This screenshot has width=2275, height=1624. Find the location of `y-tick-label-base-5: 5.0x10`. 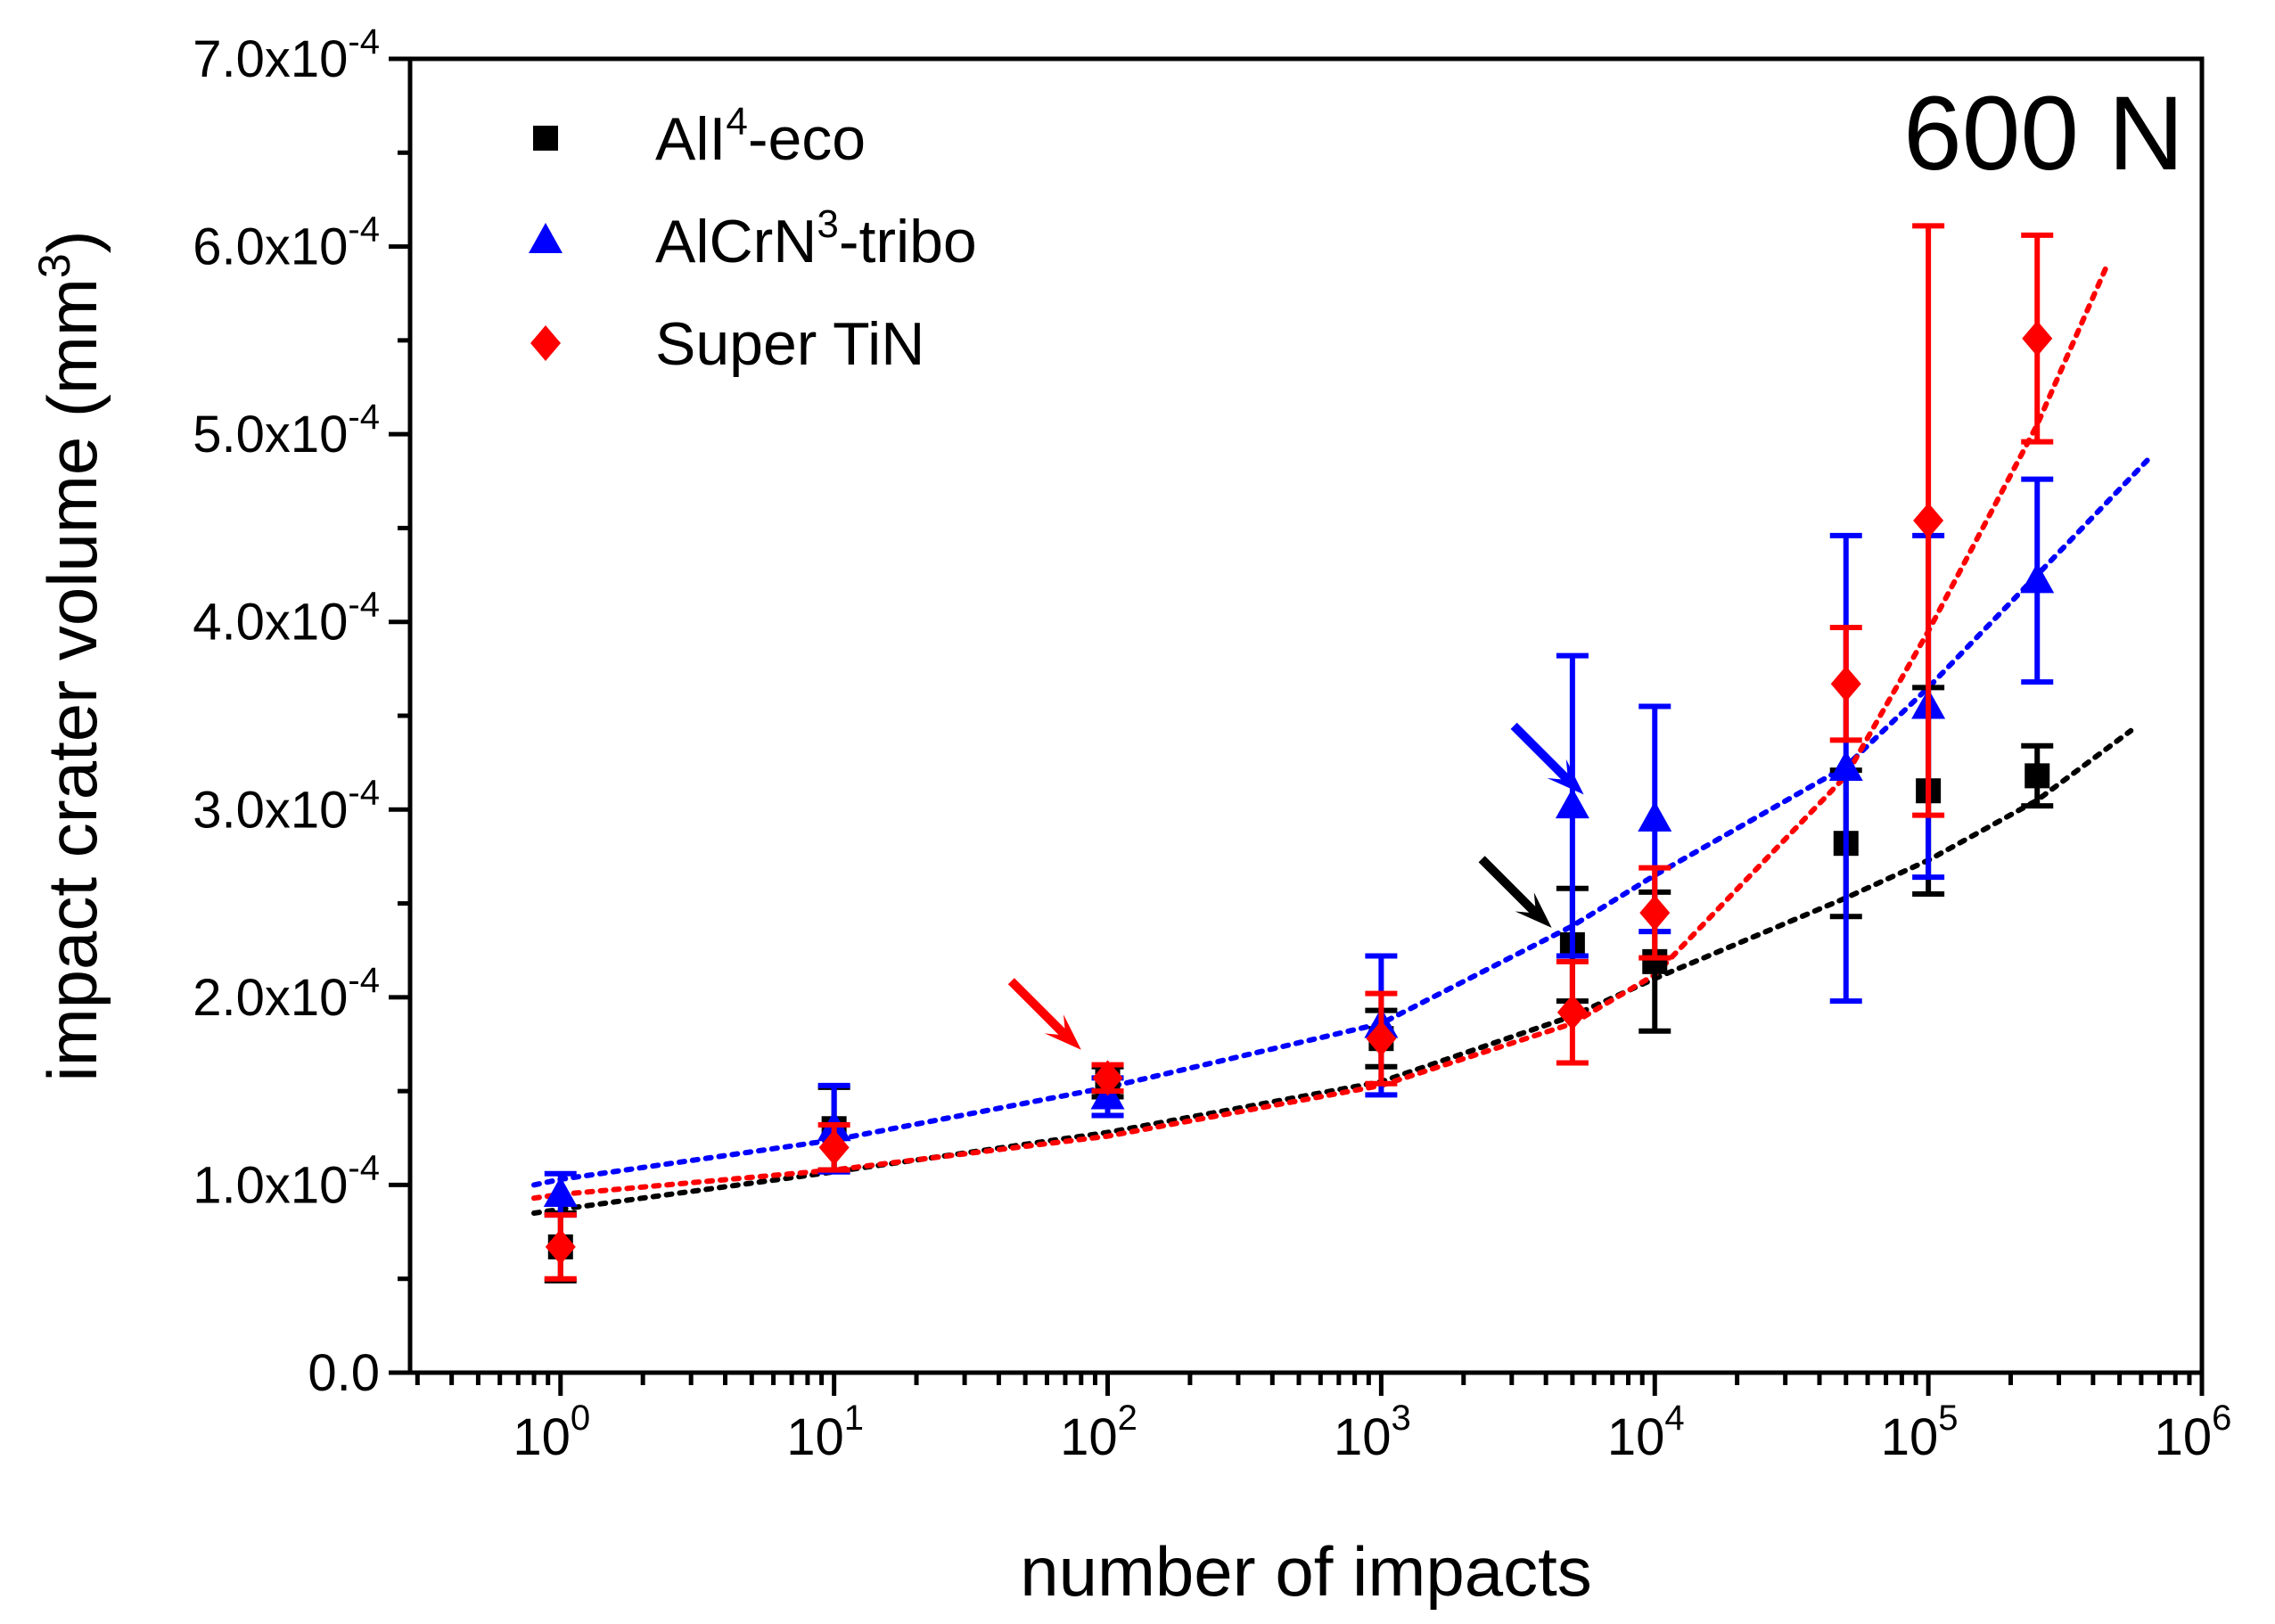

y-tick-label-base-5: 5.0x10 is located at coordinates (270, 434).